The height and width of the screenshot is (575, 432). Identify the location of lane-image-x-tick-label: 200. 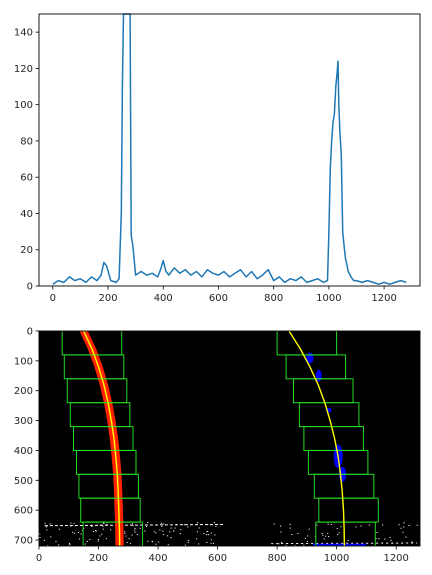
(98, 558).